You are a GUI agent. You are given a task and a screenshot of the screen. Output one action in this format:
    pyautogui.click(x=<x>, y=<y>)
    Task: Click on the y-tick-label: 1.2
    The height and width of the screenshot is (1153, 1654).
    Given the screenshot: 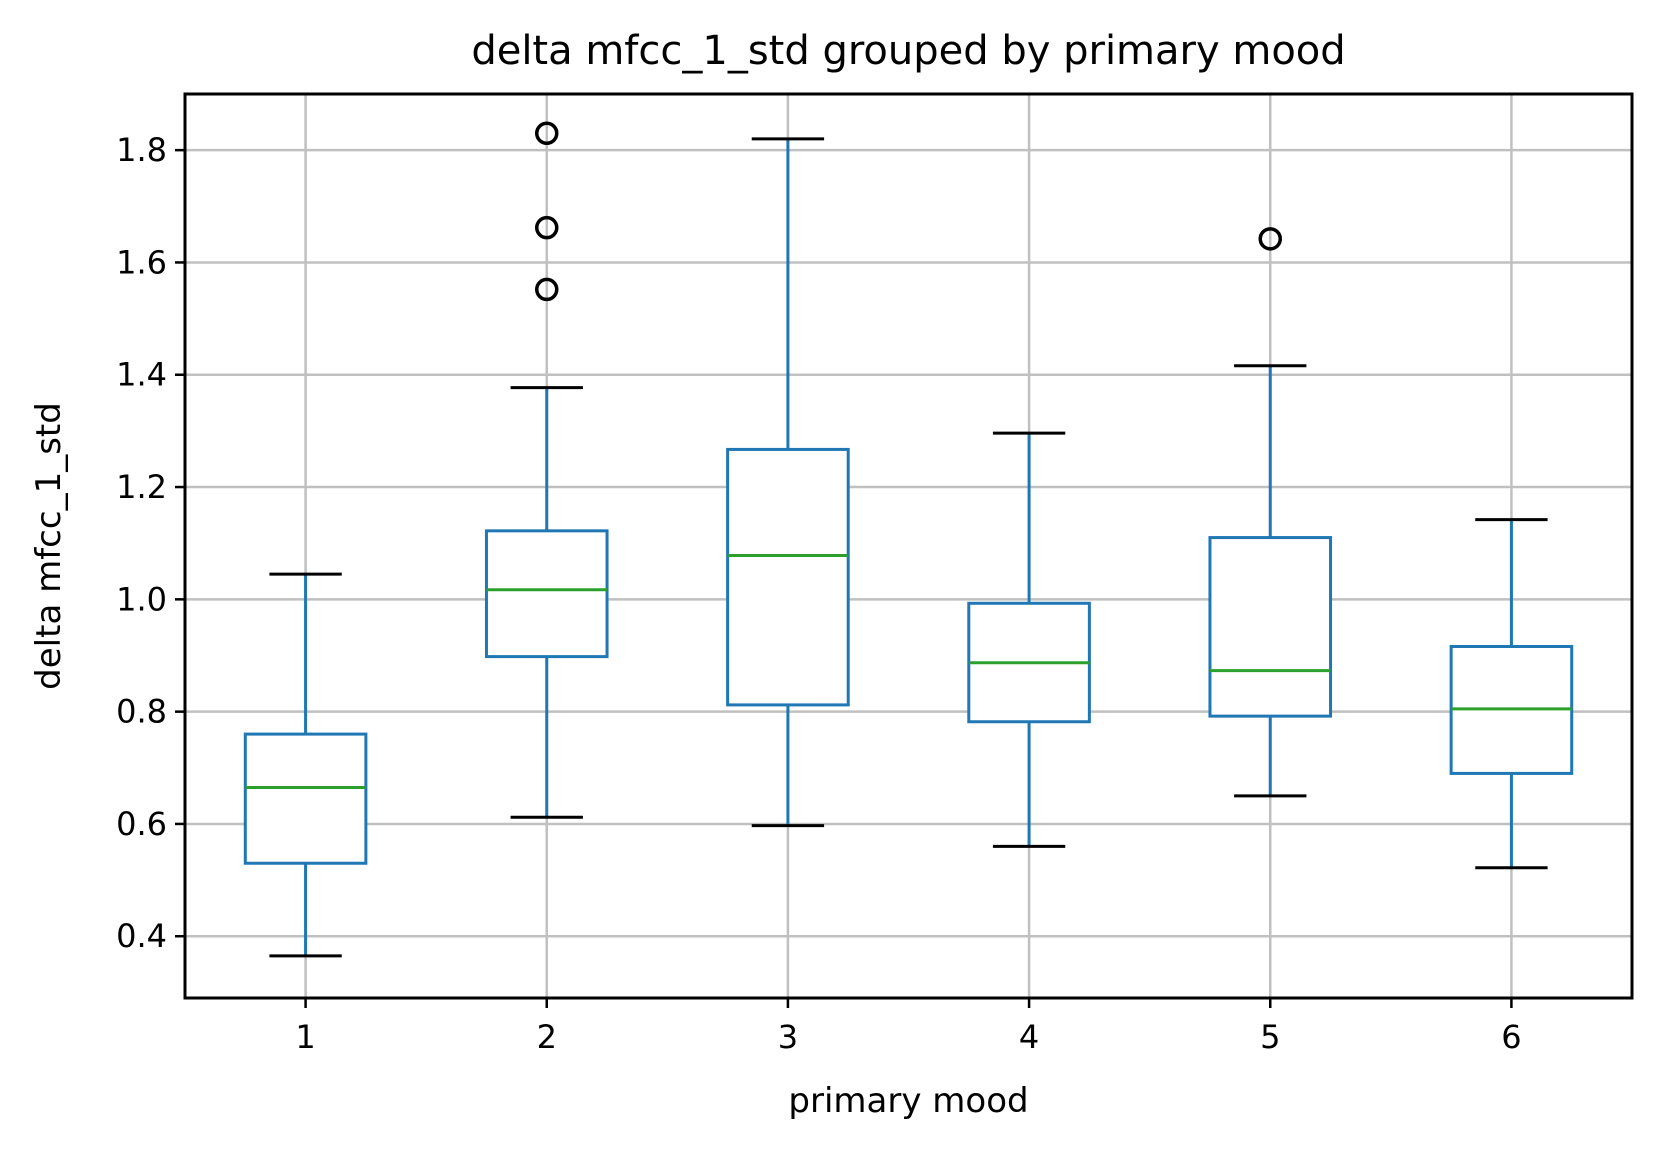 What is the action you would take?
    pyautogui.click(x=141, y=487)
    